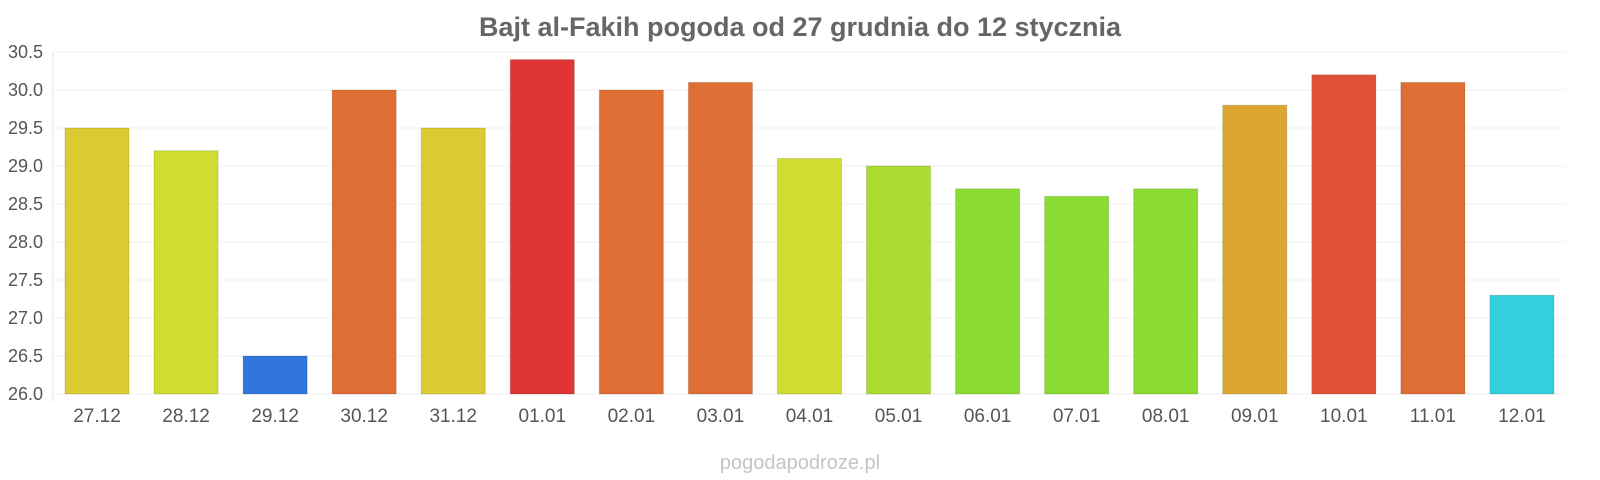 The image size is (1600, 480). Describe the element at coordinates (1255, 416) in the screenshot. I see `x-tick-label: 09.01` at that location.